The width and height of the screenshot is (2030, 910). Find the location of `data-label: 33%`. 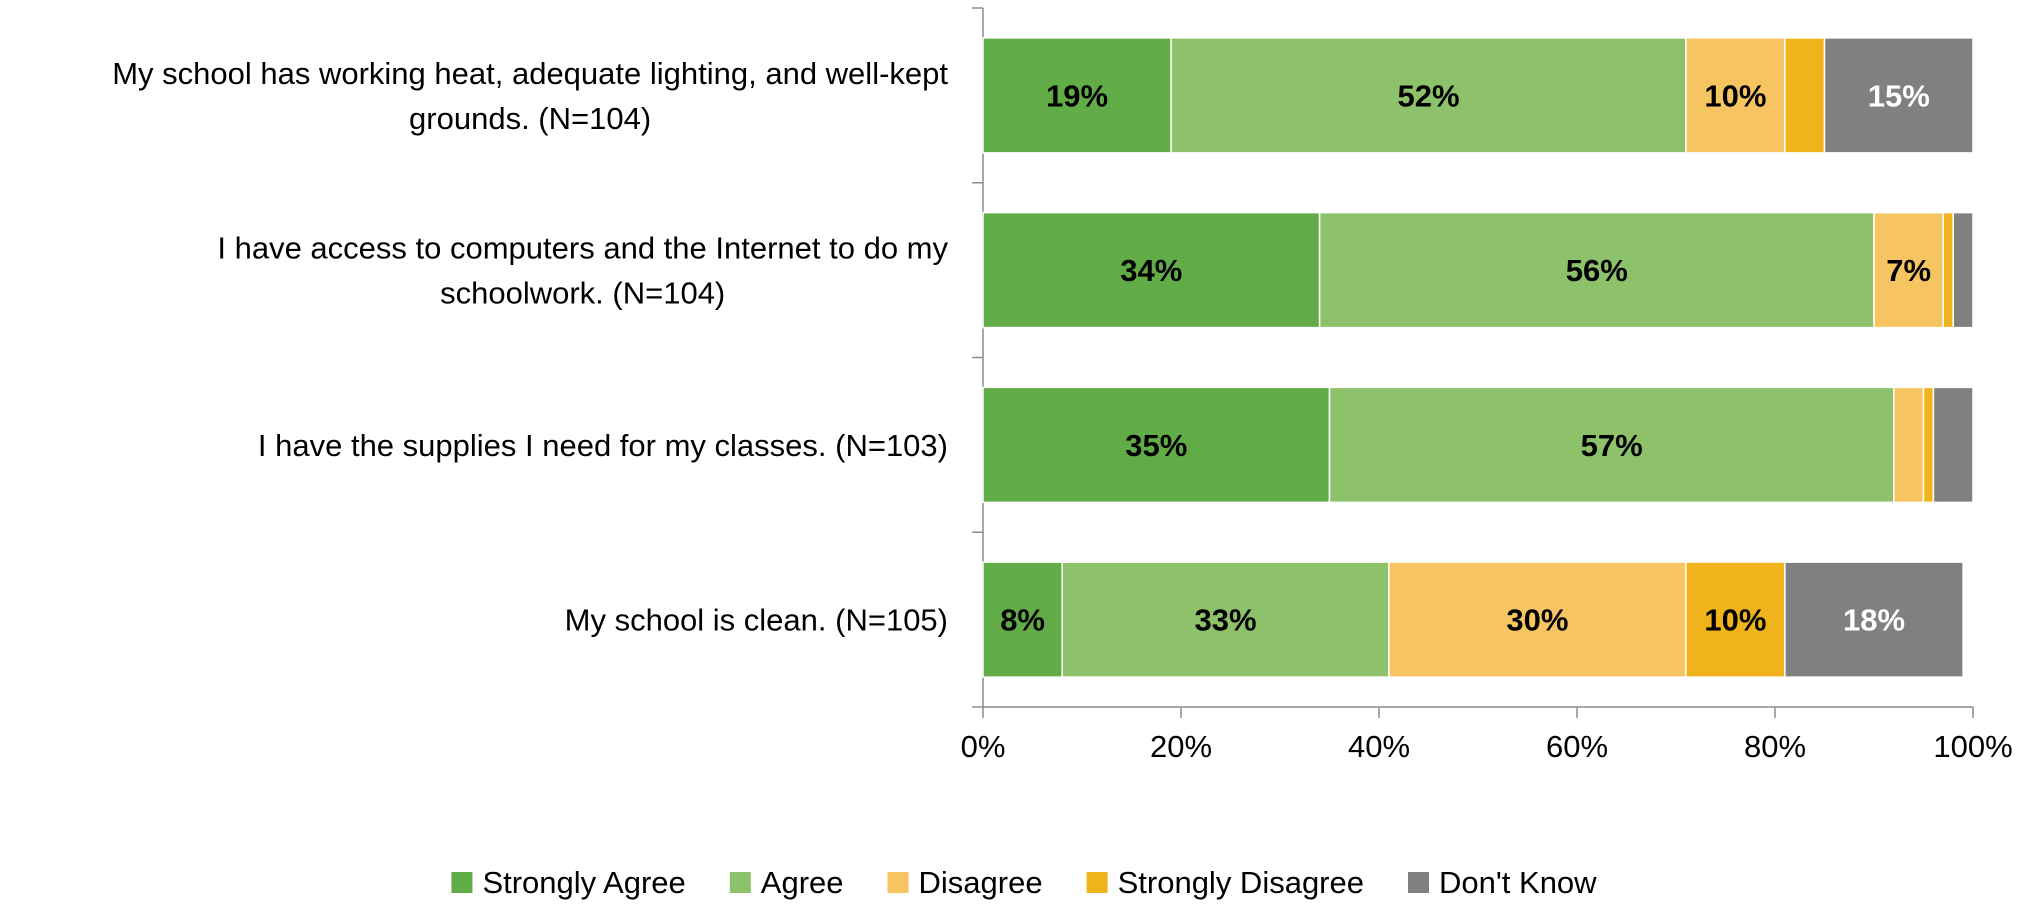

data-label: 33% is located at coordinates (1226, 620).